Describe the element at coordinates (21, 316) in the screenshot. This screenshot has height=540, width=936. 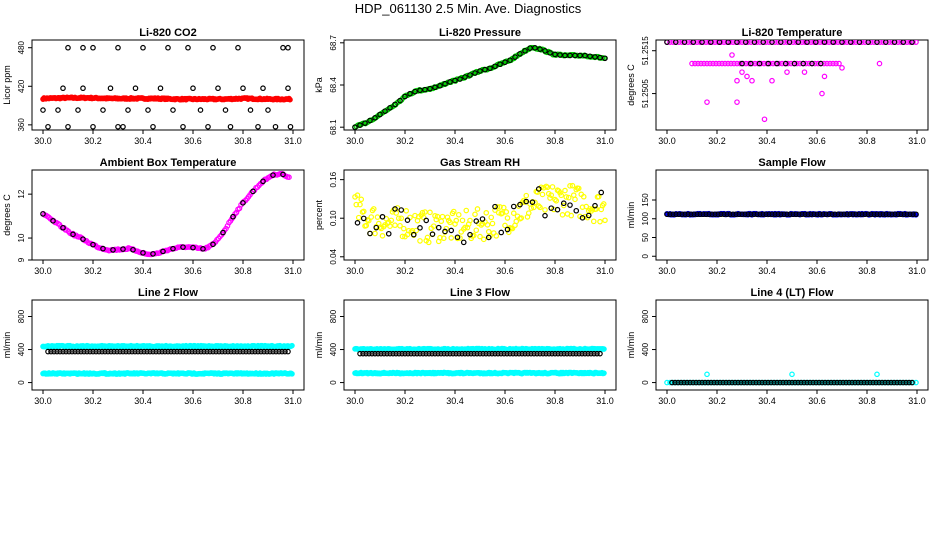
I see `y-tick-label: 800` at that location.